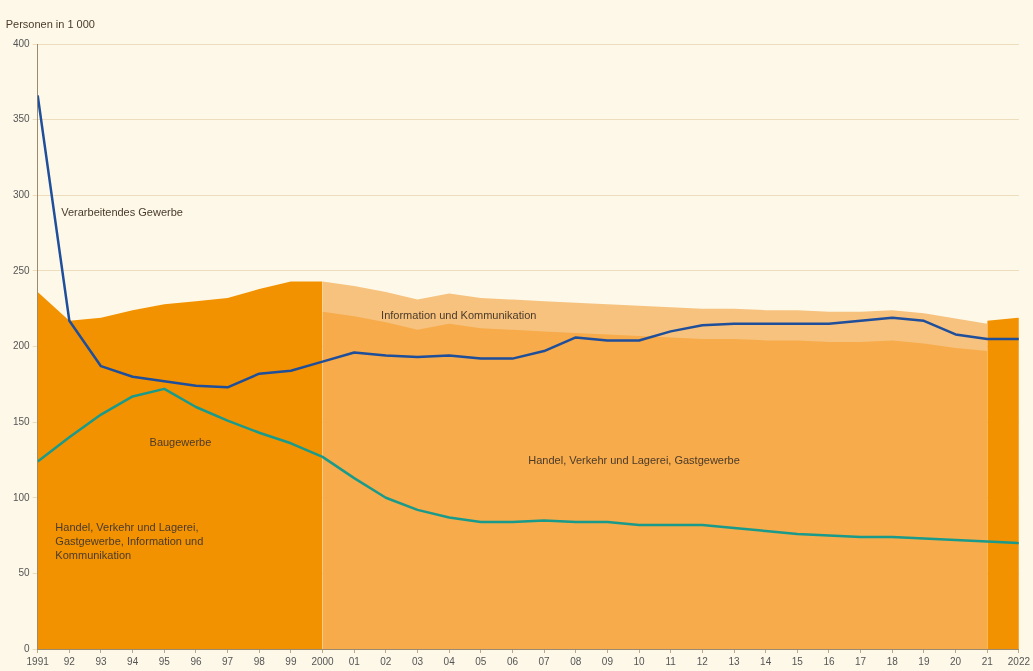  What do you see at coordinates (180, 442) in the screenshot?
I see `series-label: Baugewerbe` at bounding box center [180, 442].